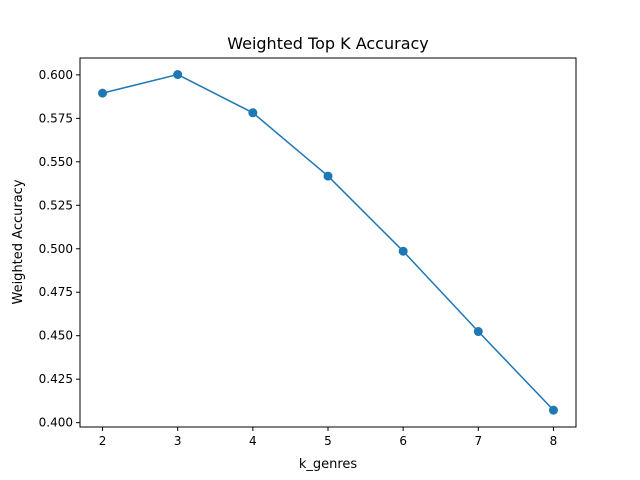 Image resolution: width=640 pixels, height=480 pixels. I want to click on x-axis-label: k_genres, so click(328, 464).